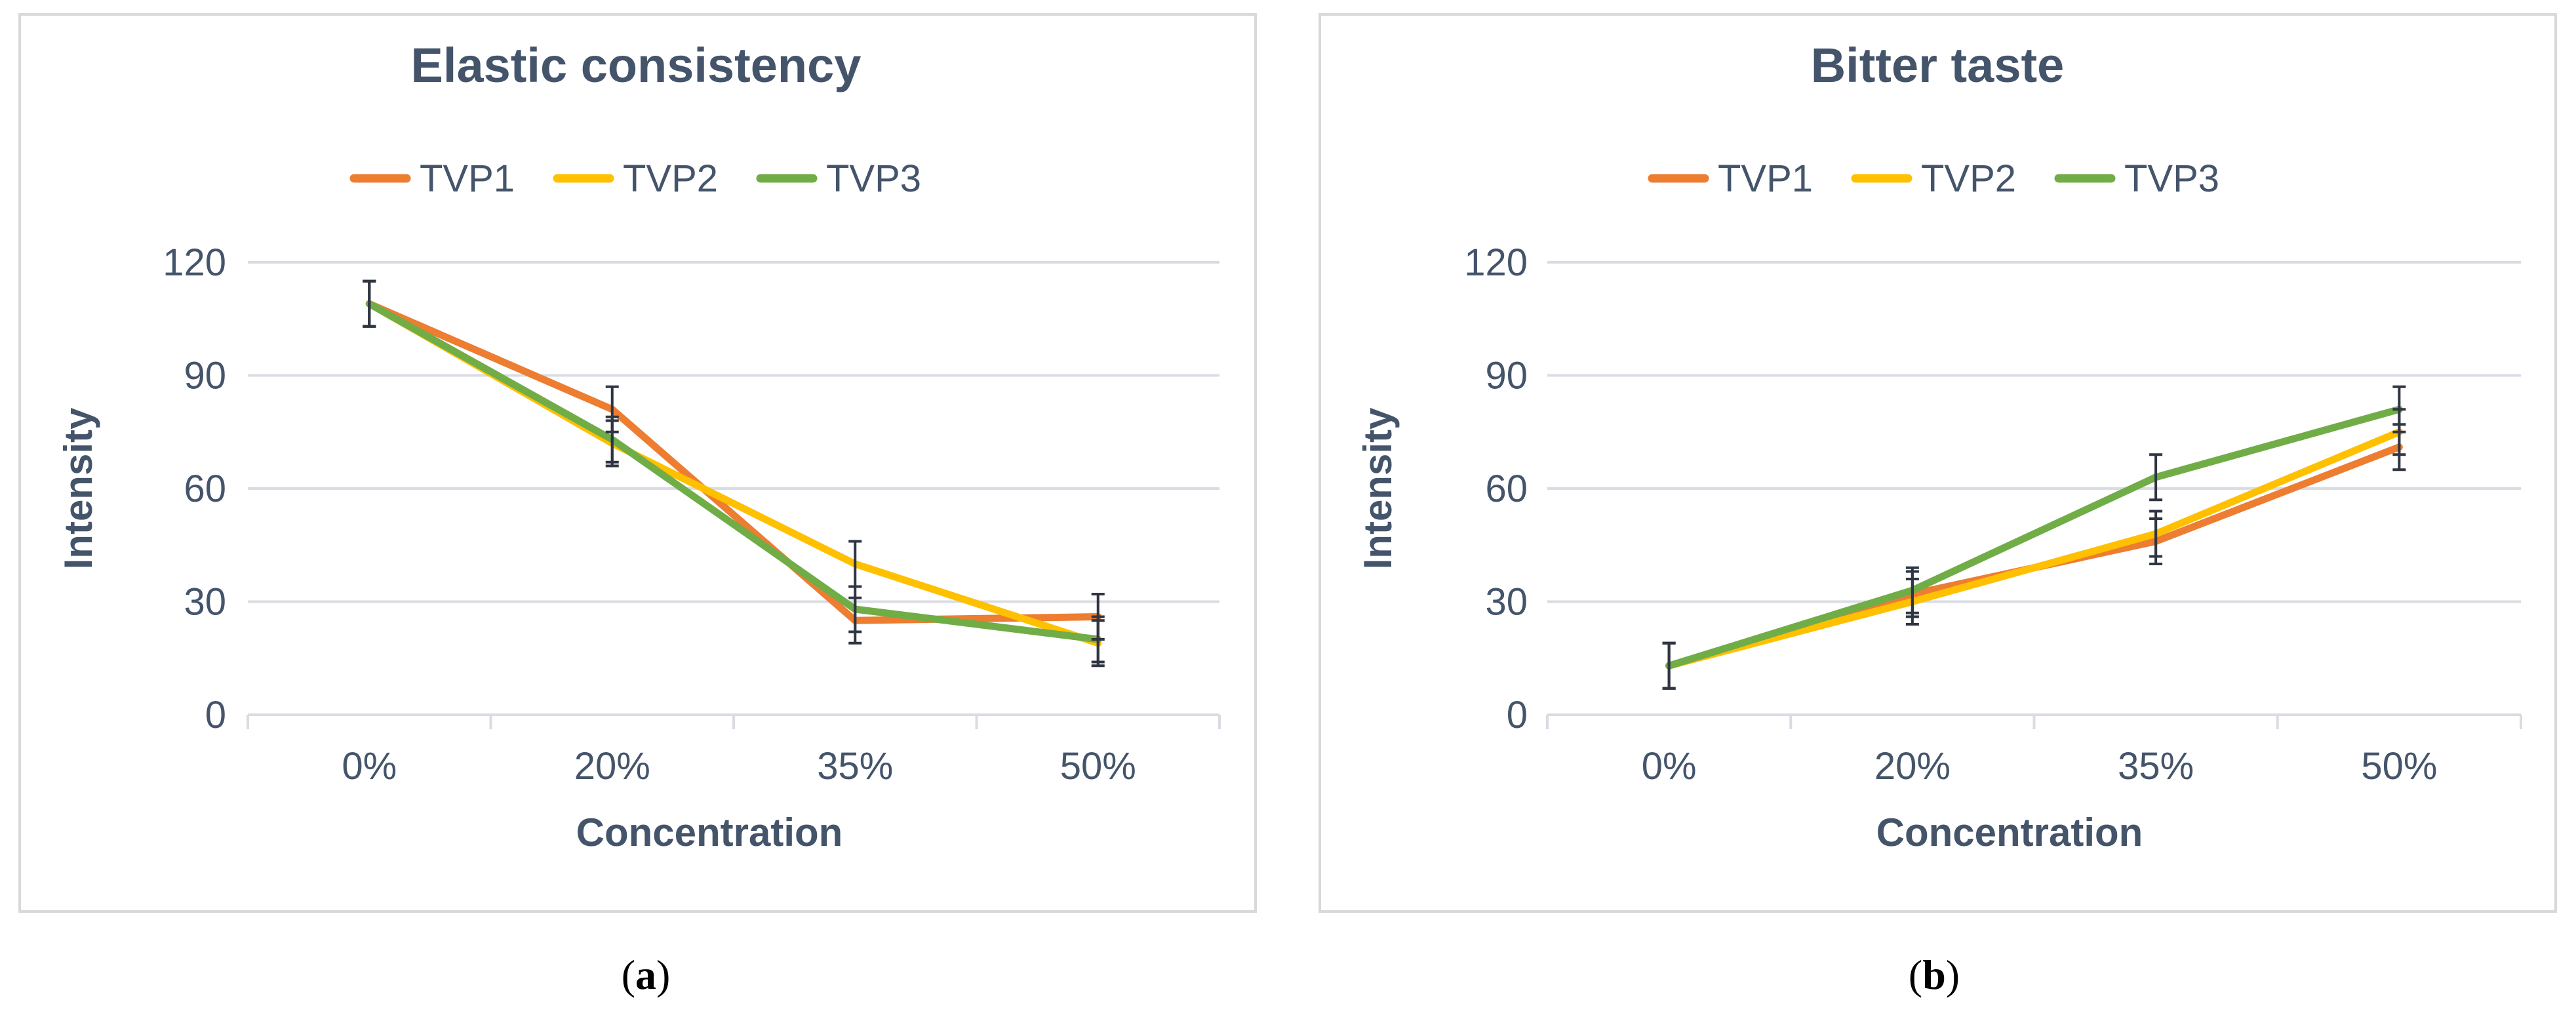 The image size is (2576, 1021). I want to click on chart-title: Elastic consistency, so click(636, 65).